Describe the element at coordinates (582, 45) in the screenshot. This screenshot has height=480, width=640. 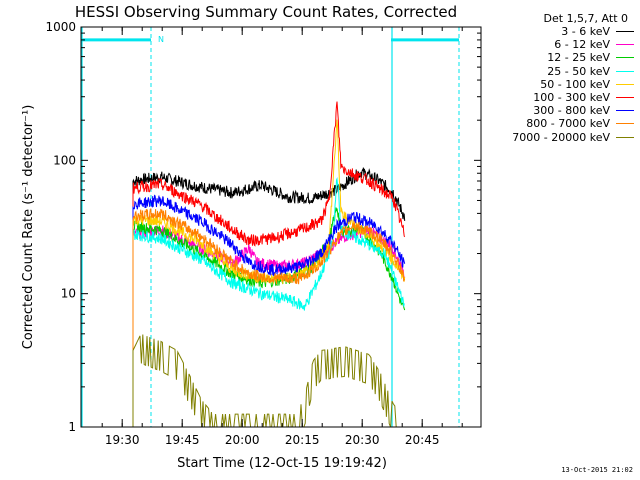
I see `legend-item-label: 6 - 12 keV` at that location.